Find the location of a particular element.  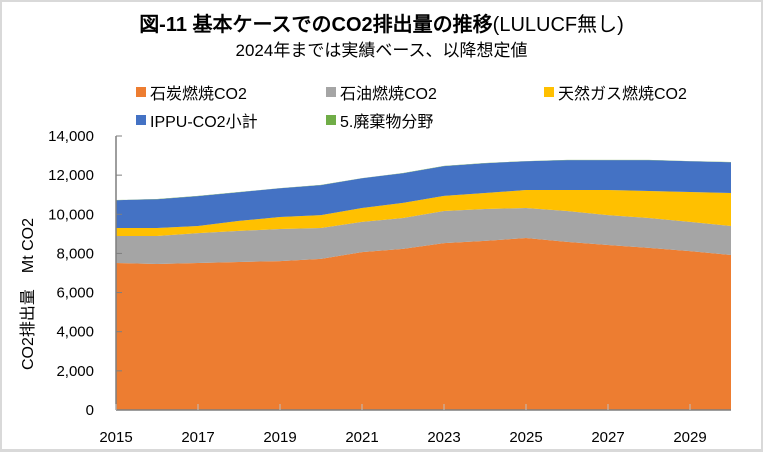

x-tick-label-4: 2023 is located at coordinates (443, 437).